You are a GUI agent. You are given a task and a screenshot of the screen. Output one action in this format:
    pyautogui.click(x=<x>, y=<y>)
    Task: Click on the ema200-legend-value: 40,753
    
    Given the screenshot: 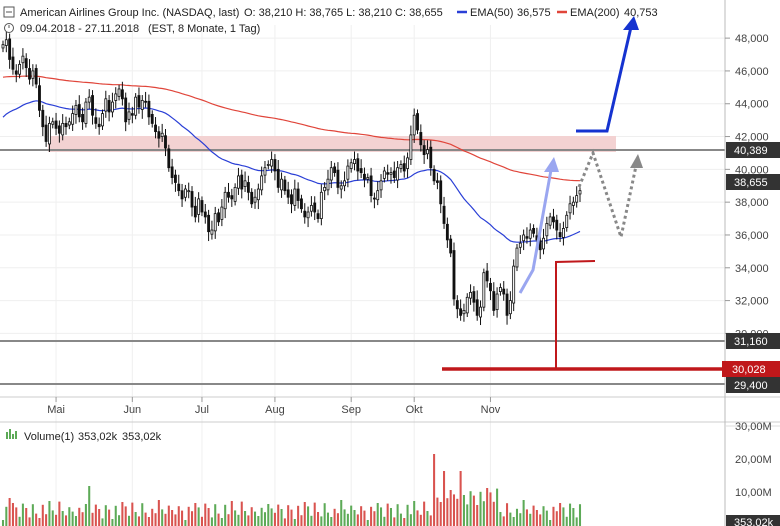 What is the action you would take?
    pyautogui.click(x=641, y=13)
    